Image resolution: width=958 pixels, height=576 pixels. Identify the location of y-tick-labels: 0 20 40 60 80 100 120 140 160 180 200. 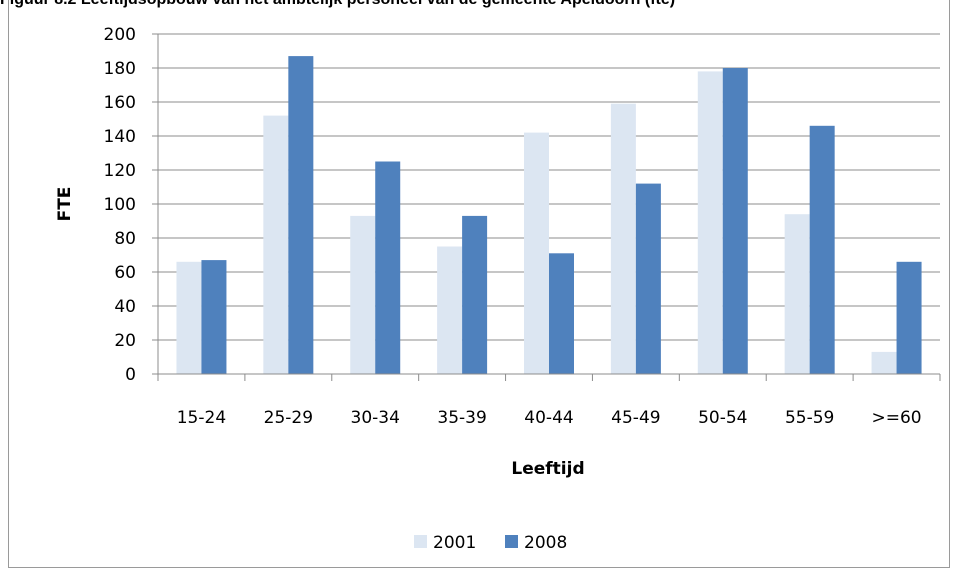
(120, 205).